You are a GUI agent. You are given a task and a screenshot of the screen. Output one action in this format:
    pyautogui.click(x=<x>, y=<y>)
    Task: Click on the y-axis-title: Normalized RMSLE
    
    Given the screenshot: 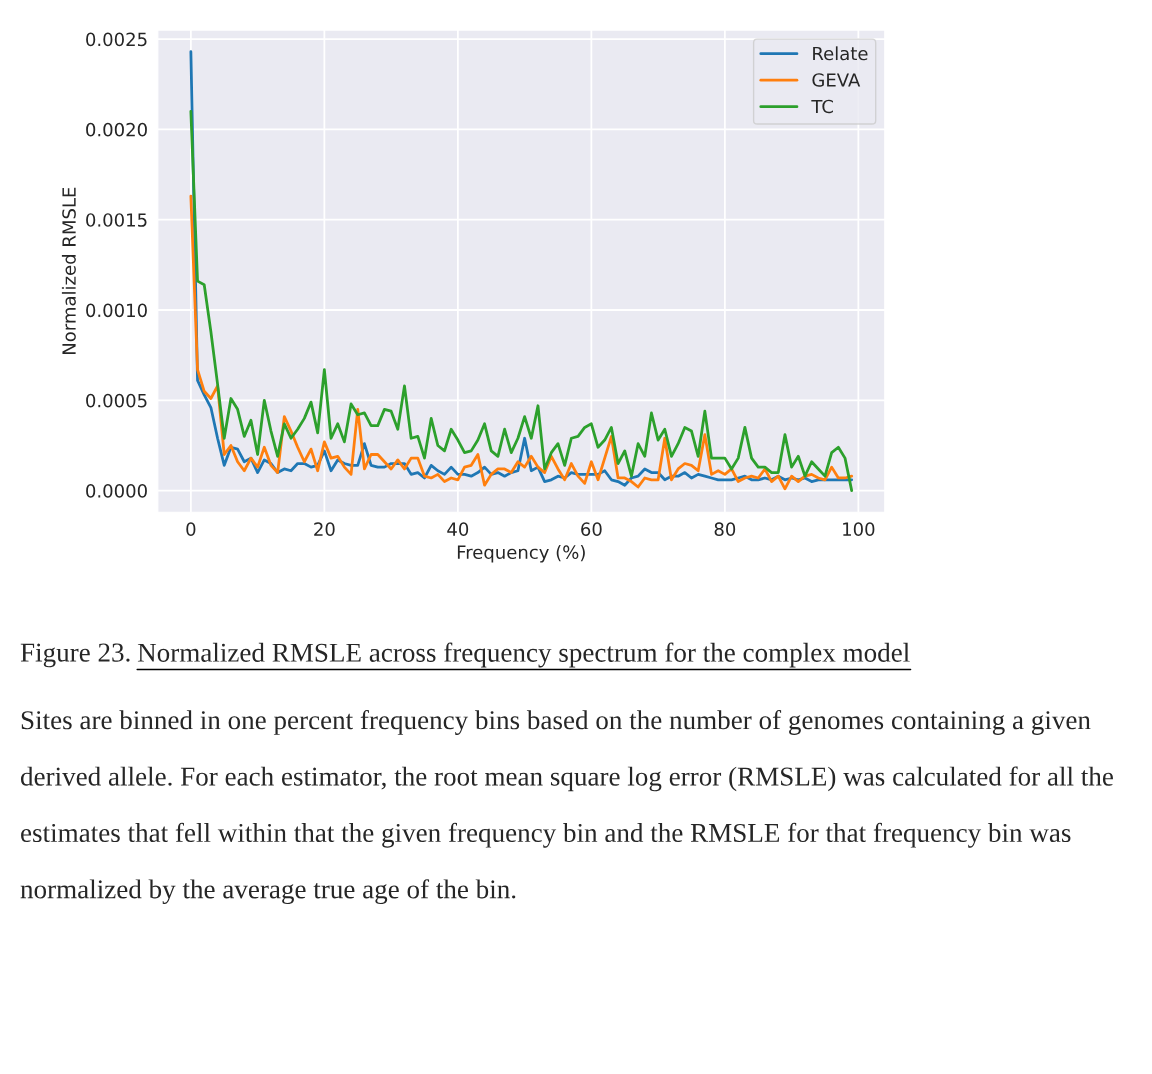 What is the action you would take?
    pyautogui.click(x=68, y=271)
    